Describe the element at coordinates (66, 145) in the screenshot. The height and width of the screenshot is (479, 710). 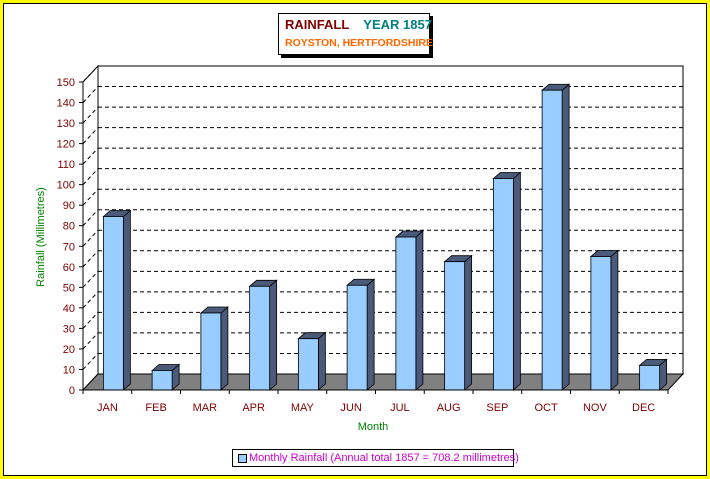
I see `y-tick-label: 120` at that location.